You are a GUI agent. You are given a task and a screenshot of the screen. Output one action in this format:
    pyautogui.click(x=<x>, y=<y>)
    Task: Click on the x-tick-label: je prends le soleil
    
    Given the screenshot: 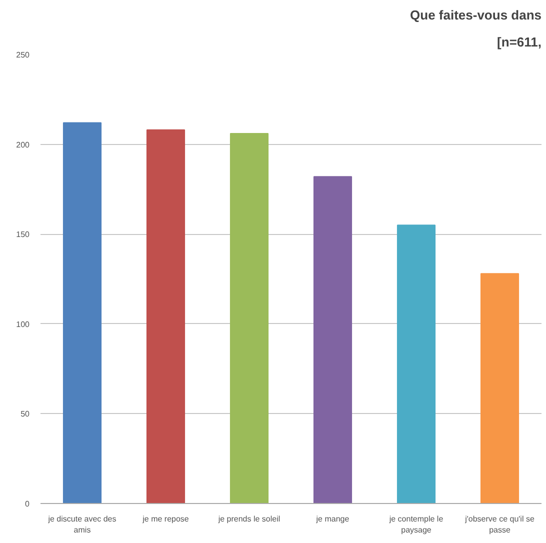 What is the action you would take?
    pyautogui.click(x=248, y=519)
    